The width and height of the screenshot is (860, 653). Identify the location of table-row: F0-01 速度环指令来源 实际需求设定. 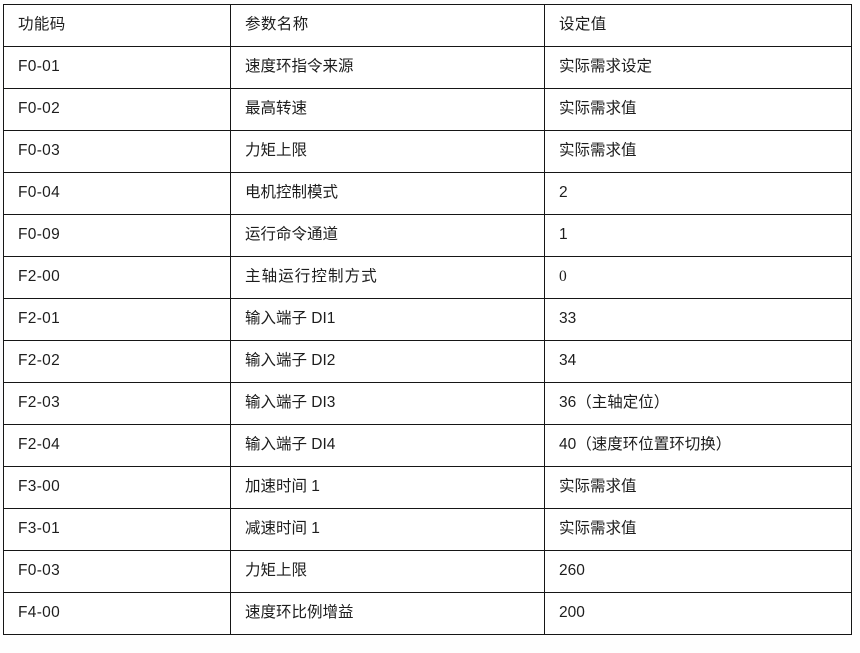
(427, 67).